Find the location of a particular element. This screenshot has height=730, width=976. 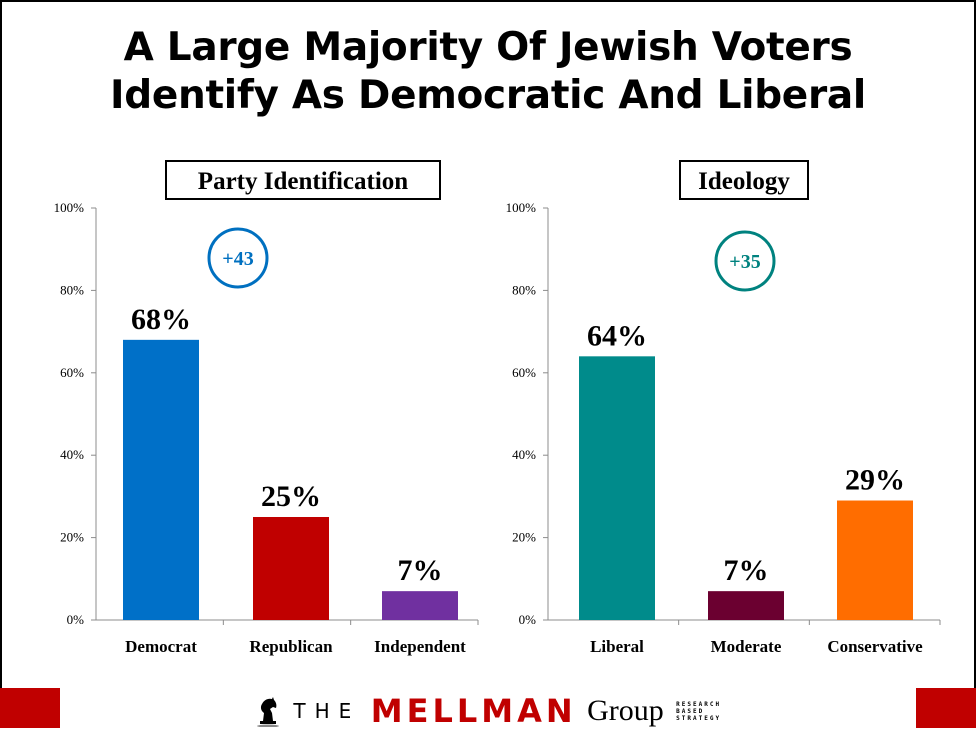

party-bar-democrat is located at coordinates (161, 479).